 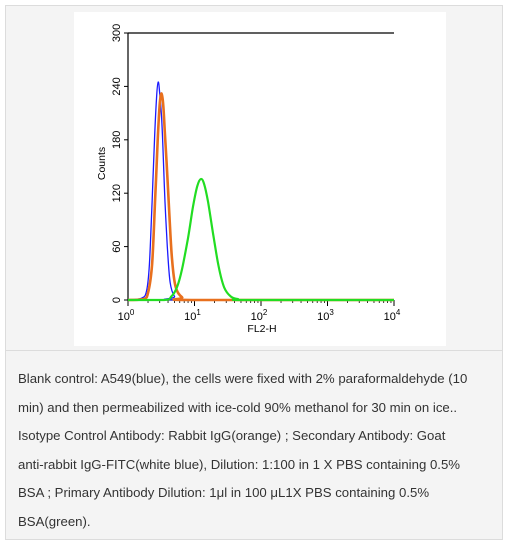 What do you see at coordinates (117, 86) in the screenshot?
I see `y-tick-label: 240` at bounding box center [117, 86].